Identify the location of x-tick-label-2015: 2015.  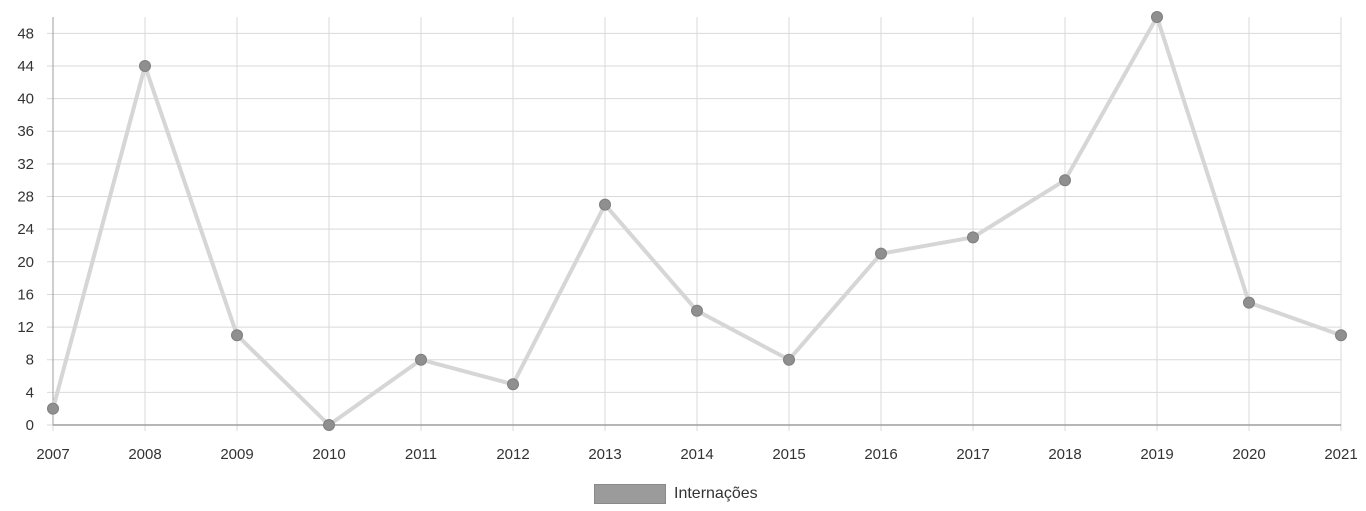
(788, 454).